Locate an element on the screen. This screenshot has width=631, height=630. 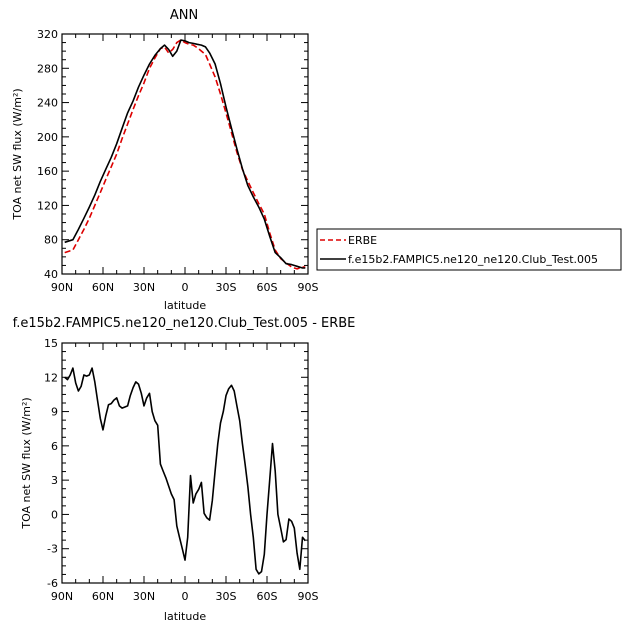
top-y-tick-label: 200 is located at coordinates (47, 137).